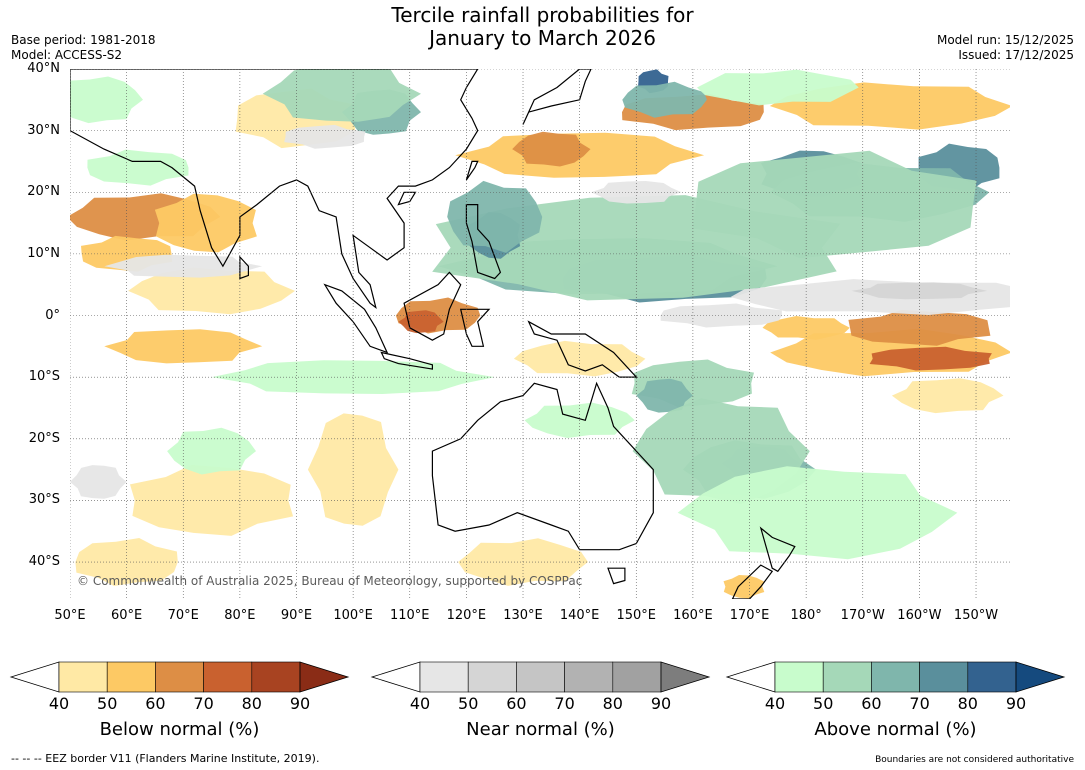  I want to click on lon-label: 100°E, so click(353, 615).